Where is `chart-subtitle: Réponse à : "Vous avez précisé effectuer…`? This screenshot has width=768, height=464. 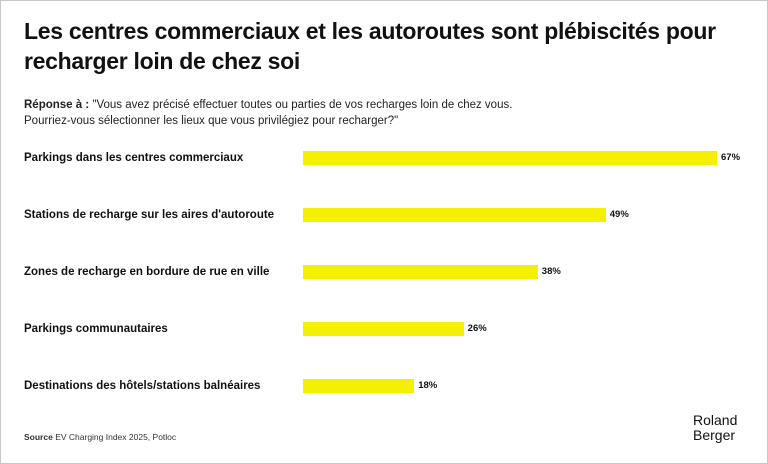
chart-subtitle: Réponse à : "Vous avez précisé effectuer… is located at coordinates (268, 113).